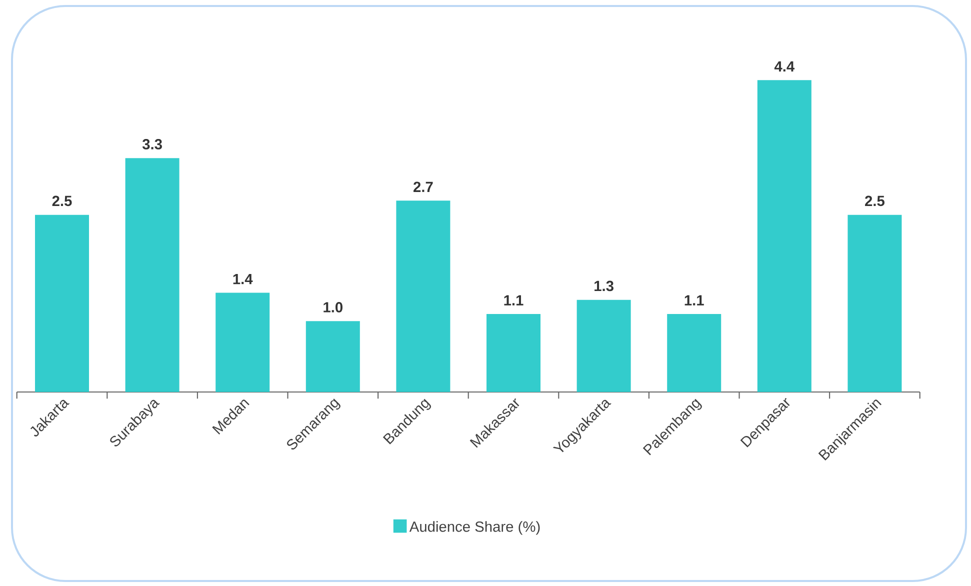 This screenshot has height=586, width=971. I want to click on data-label: 3.3, so click(152, 144).